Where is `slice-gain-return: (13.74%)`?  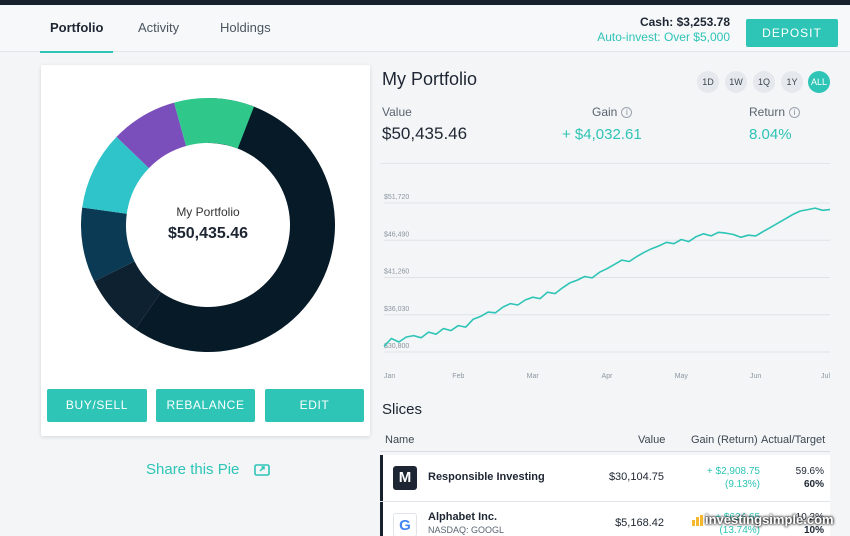 slice-gain-return: (13.74%) is located at coordinates (739, 530).